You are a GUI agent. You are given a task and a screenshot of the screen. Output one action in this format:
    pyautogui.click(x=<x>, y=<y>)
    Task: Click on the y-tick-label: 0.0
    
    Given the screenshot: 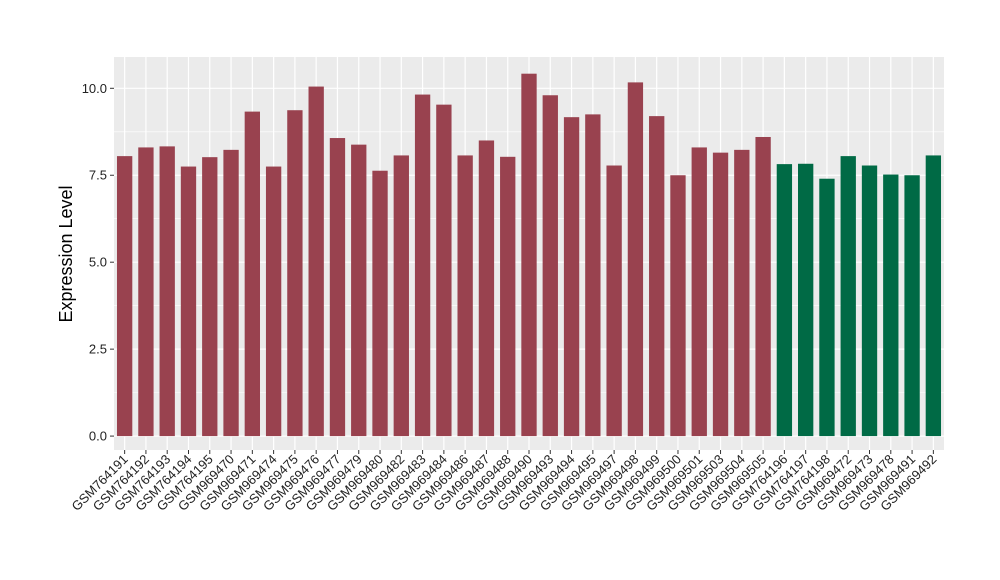 What is the action you would take?
    pyautogui.click(x=98, y=436)
    